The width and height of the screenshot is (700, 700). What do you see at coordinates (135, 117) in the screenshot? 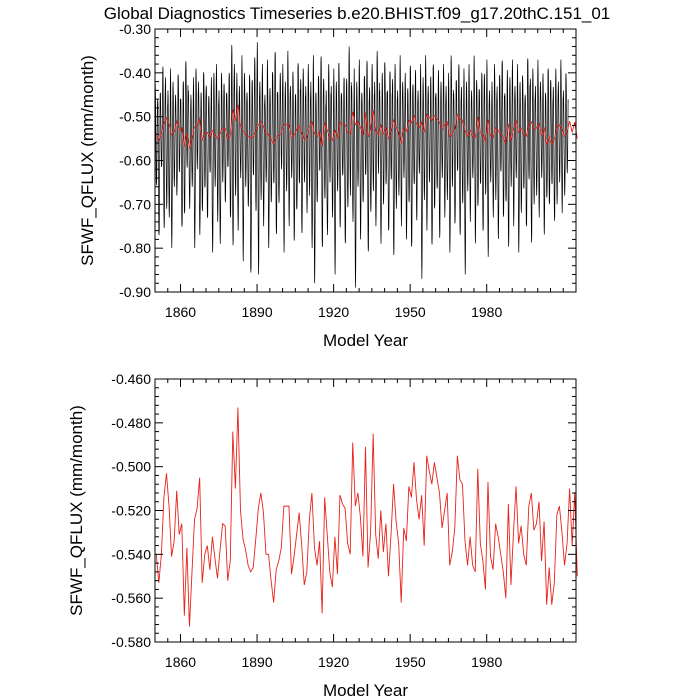
I see `y-tick-label: -0.50` at bounding box center [135, 117].